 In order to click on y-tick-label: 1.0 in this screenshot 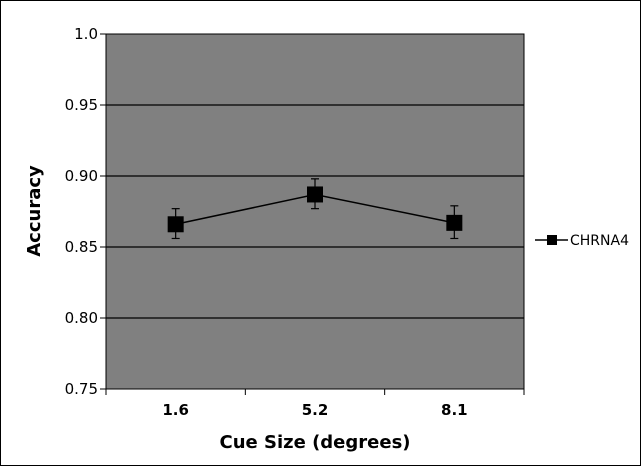, I will do `click(86, 34)`.